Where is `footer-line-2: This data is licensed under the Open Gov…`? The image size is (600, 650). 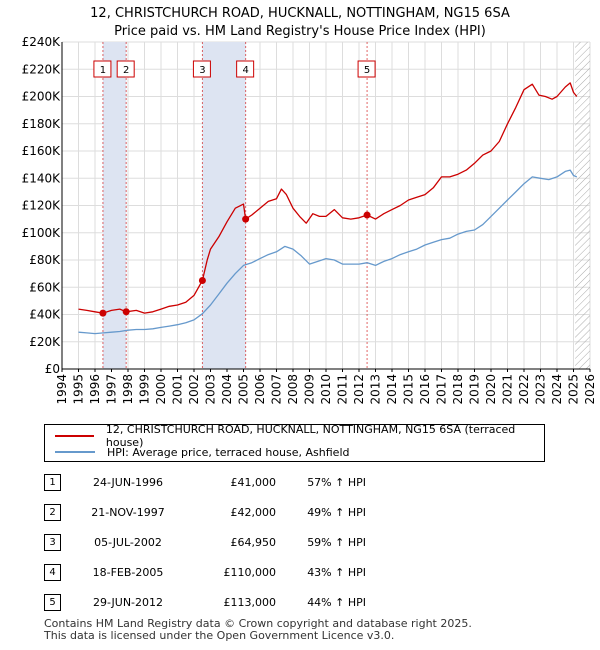 footer-line-2: This data is licensed under the Open Gov… is located at coordinates (219, 635).